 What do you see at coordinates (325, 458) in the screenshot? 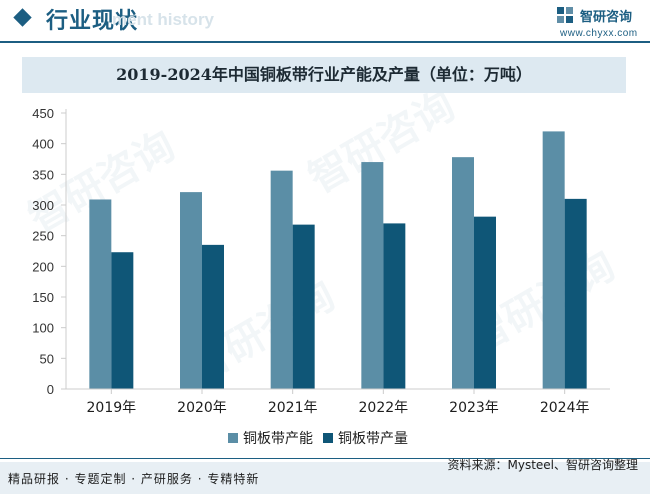
I see `footer-divider` at bounding box center [325, 458].